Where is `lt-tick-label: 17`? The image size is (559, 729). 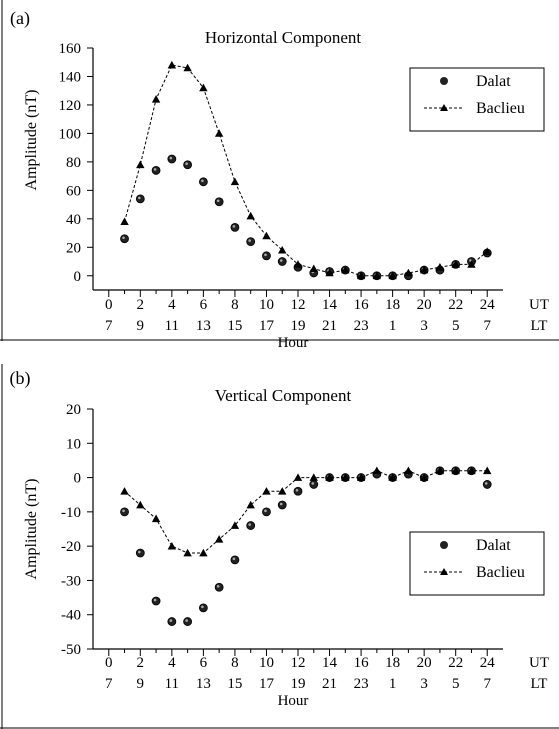
lt-tick-label: 17 is located at coordinates (267, 326).